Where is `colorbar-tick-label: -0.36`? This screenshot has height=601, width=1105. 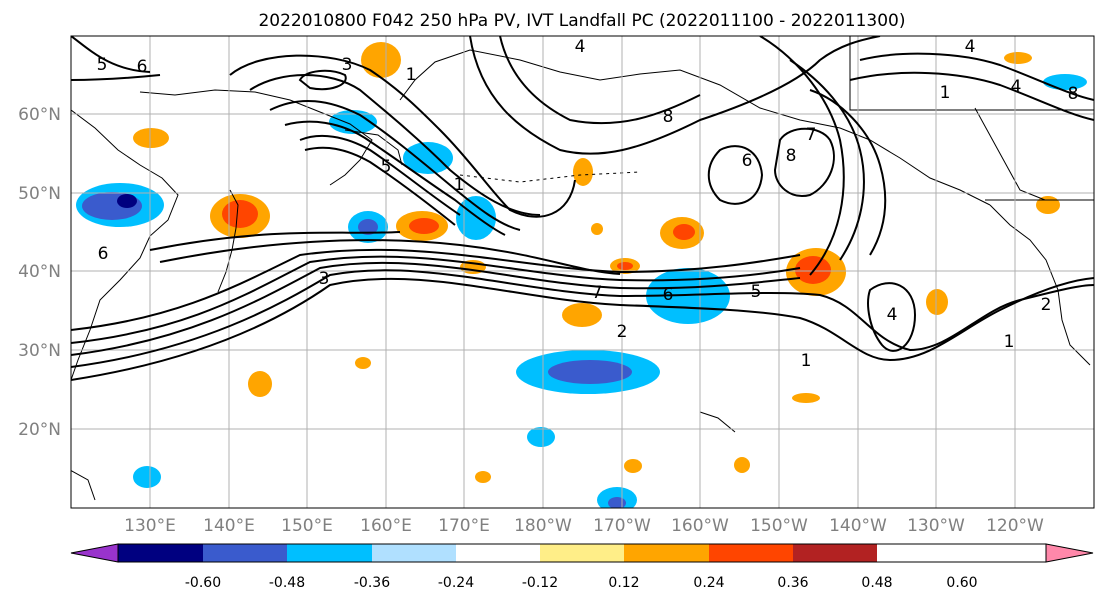 colorbar-tick-label: -0.36 is located at coordinates (372, 583).